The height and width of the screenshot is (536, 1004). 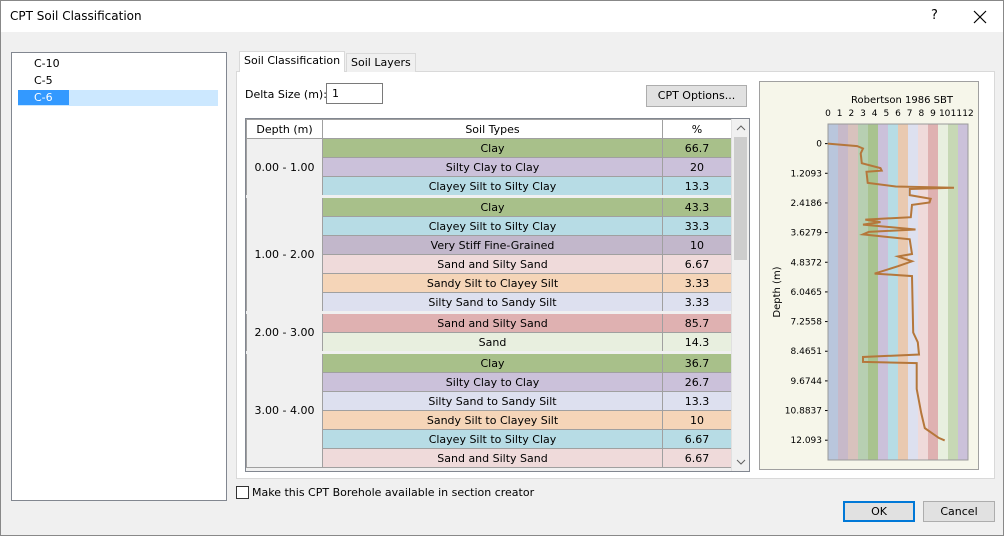 I want to click on soil-row: Silty Clay to Clay 20, so click(x=489, y=167).